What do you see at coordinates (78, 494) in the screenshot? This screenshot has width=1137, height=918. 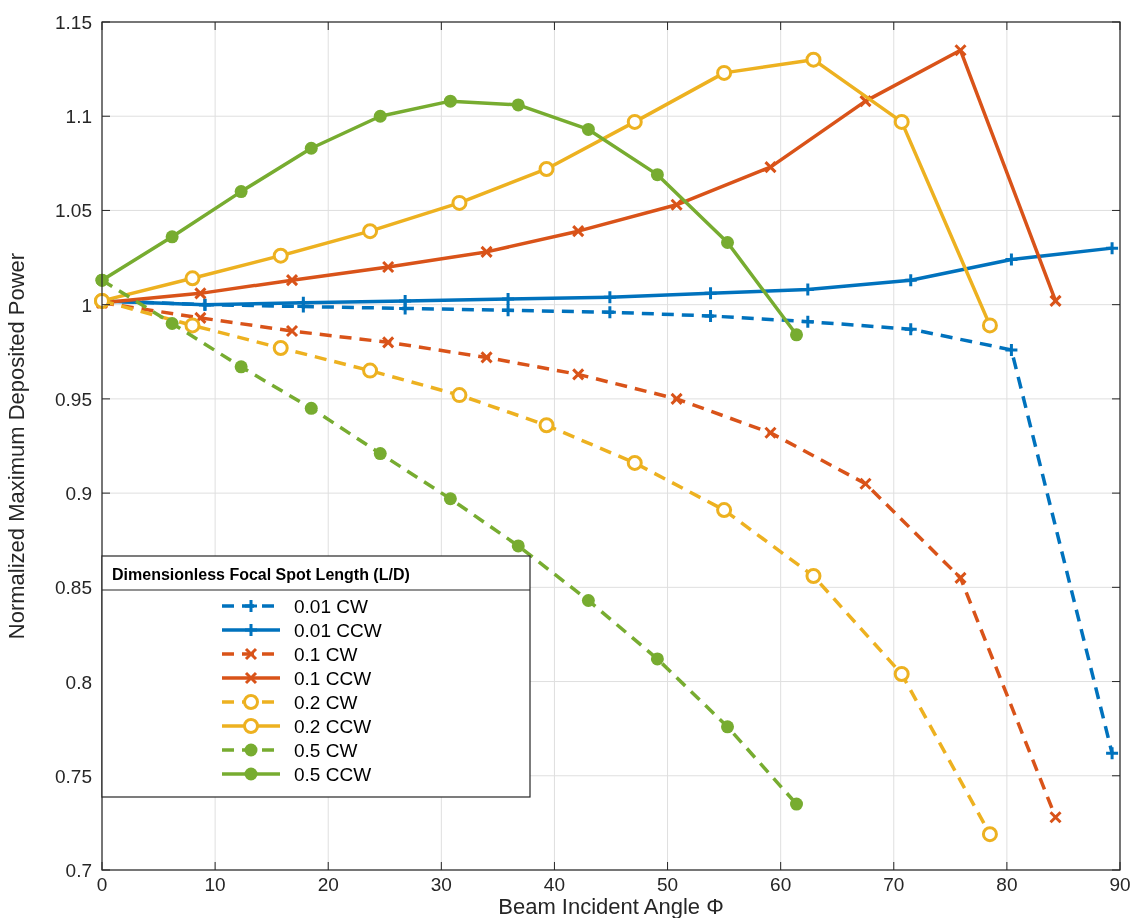 I see `y-tick-label: 0.9` at bounding box center [78, 494].